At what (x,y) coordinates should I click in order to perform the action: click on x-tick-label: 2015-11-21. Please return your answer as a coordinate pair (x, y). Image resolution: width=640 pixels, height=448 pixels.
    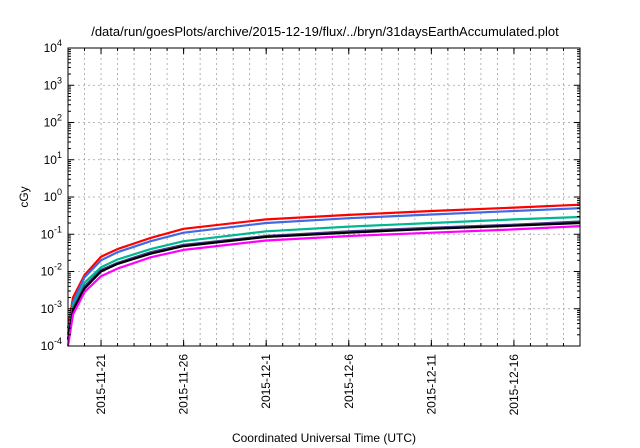
    Looking at the image, I should click on (101, 384).